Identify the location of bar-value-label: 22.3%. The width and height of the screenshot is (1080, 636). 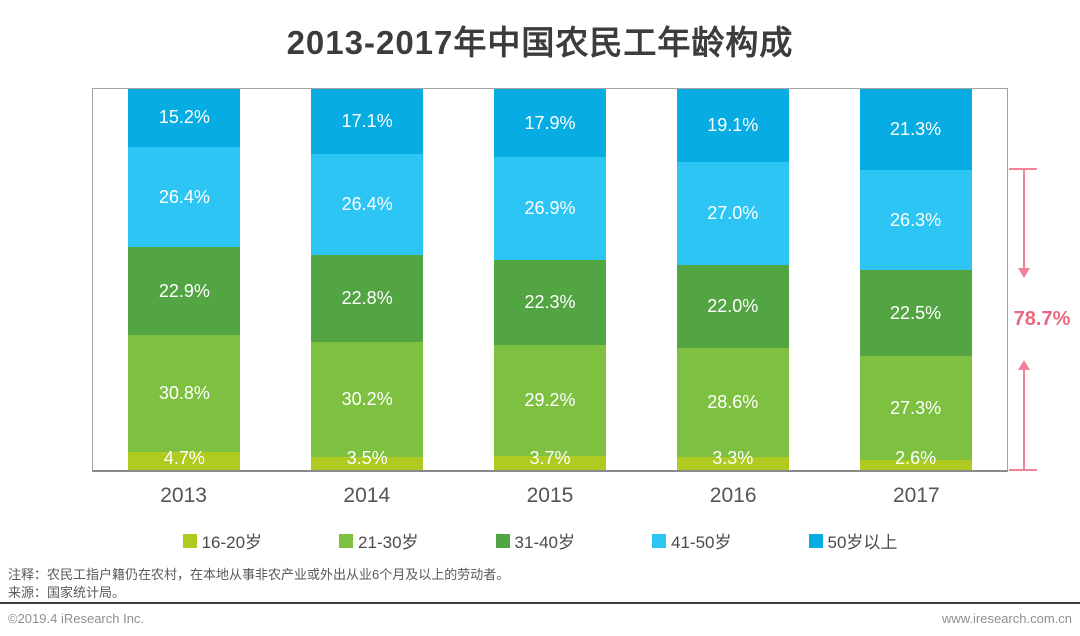
(550, 301).